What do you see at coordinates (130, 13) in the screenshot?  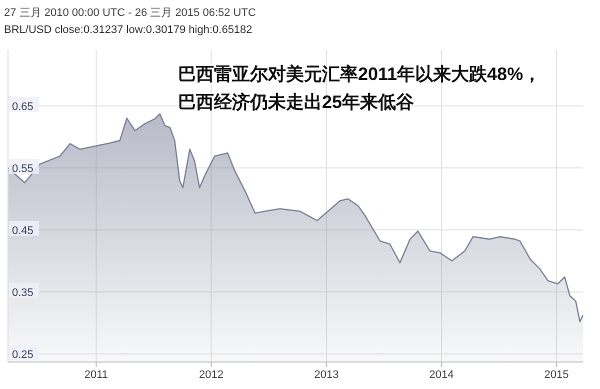 I see `chart-title: 27 三月 2010 00:00 UTC - 26 三月 2015 06:52 UTC` at bounding box center [130, 13].